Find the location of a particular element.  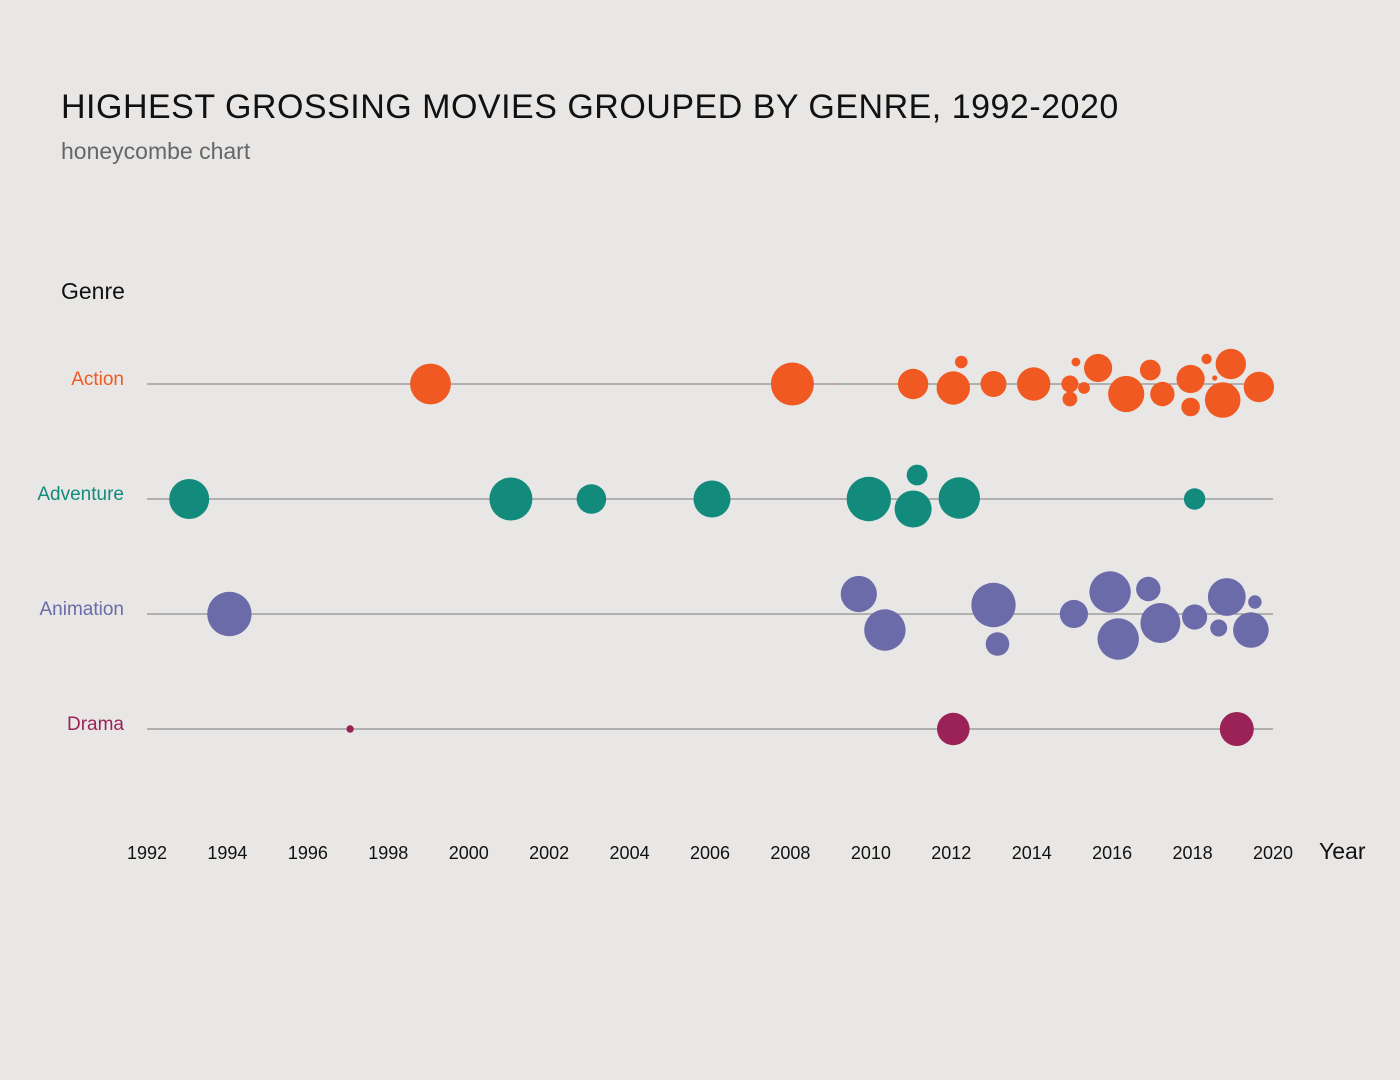

genre-label-animation: Animation is located at coordinates (82, 609).